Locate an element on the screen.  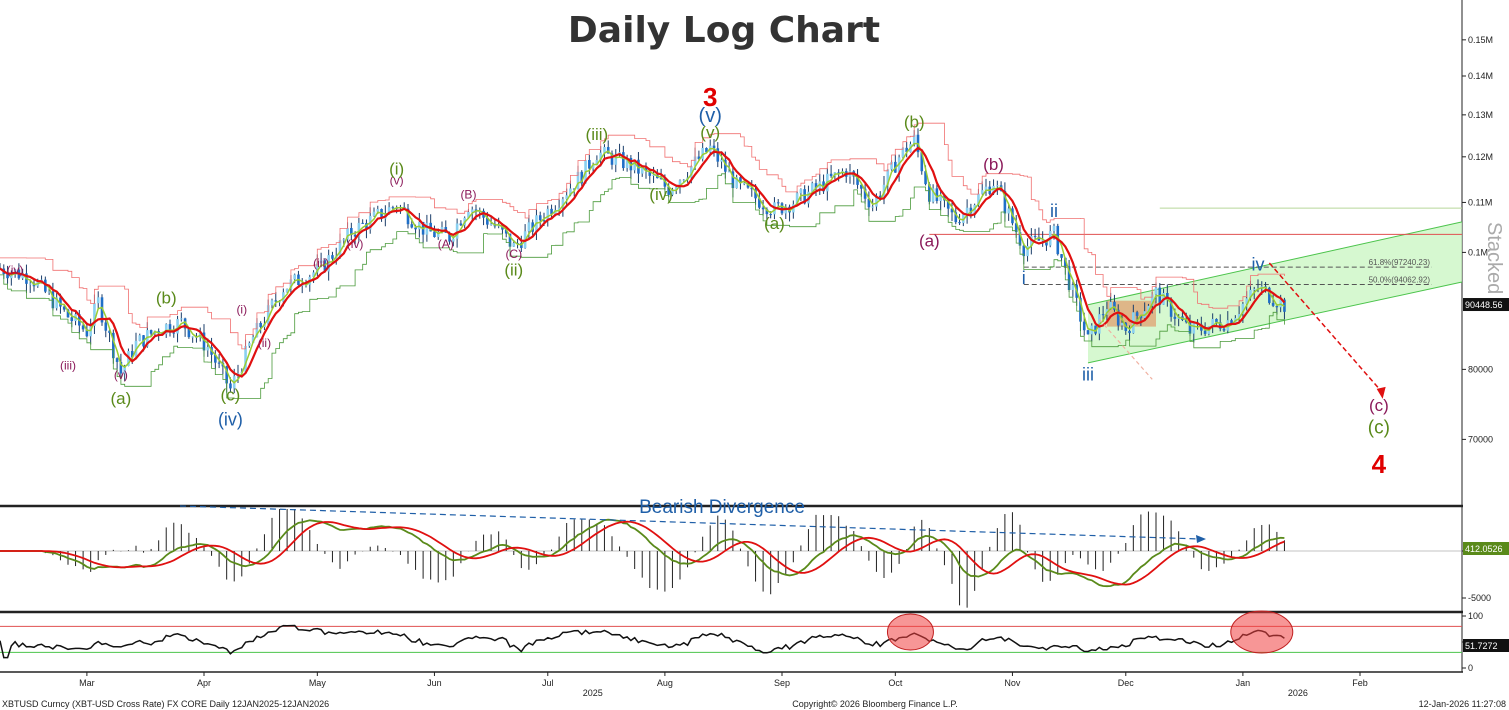
fib-label-0: 61.8%(97240.23) is located at coordinates (1400, 262).